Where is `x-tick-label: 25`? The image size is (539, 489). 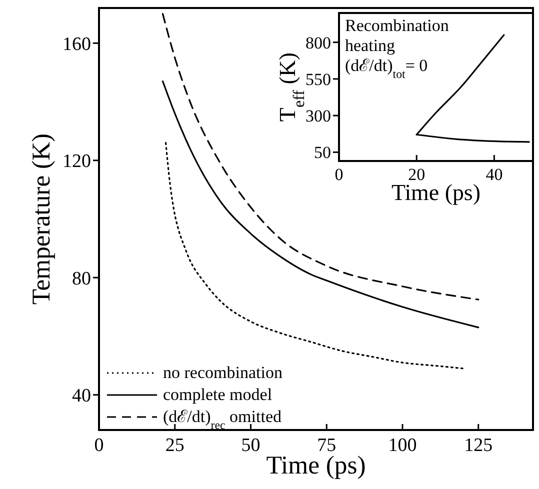 x-tick-label: 25 is located at coordinates (174, 445).